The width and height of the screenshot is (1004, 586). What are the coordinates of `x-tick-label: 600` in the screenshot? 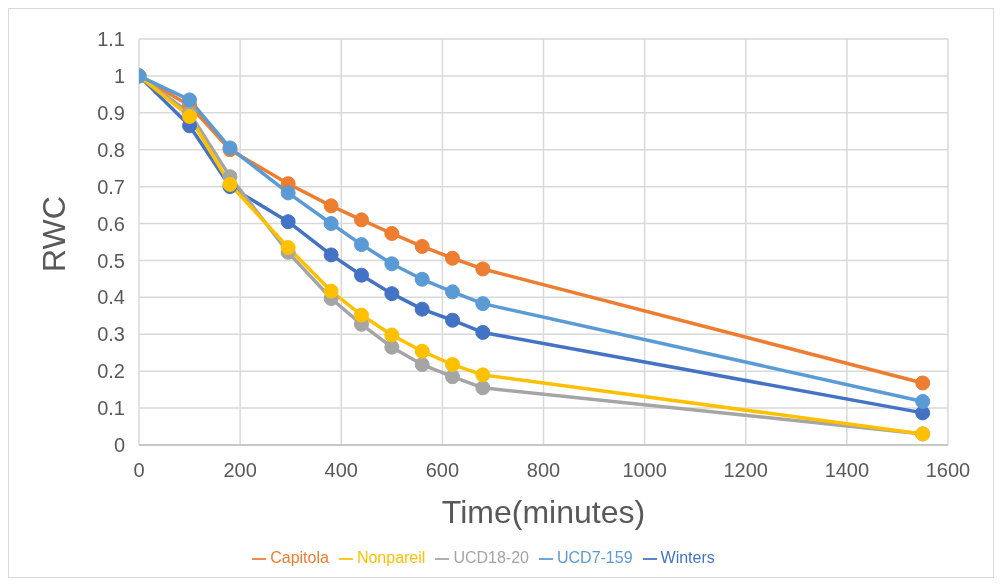 It's located at (442, 470).